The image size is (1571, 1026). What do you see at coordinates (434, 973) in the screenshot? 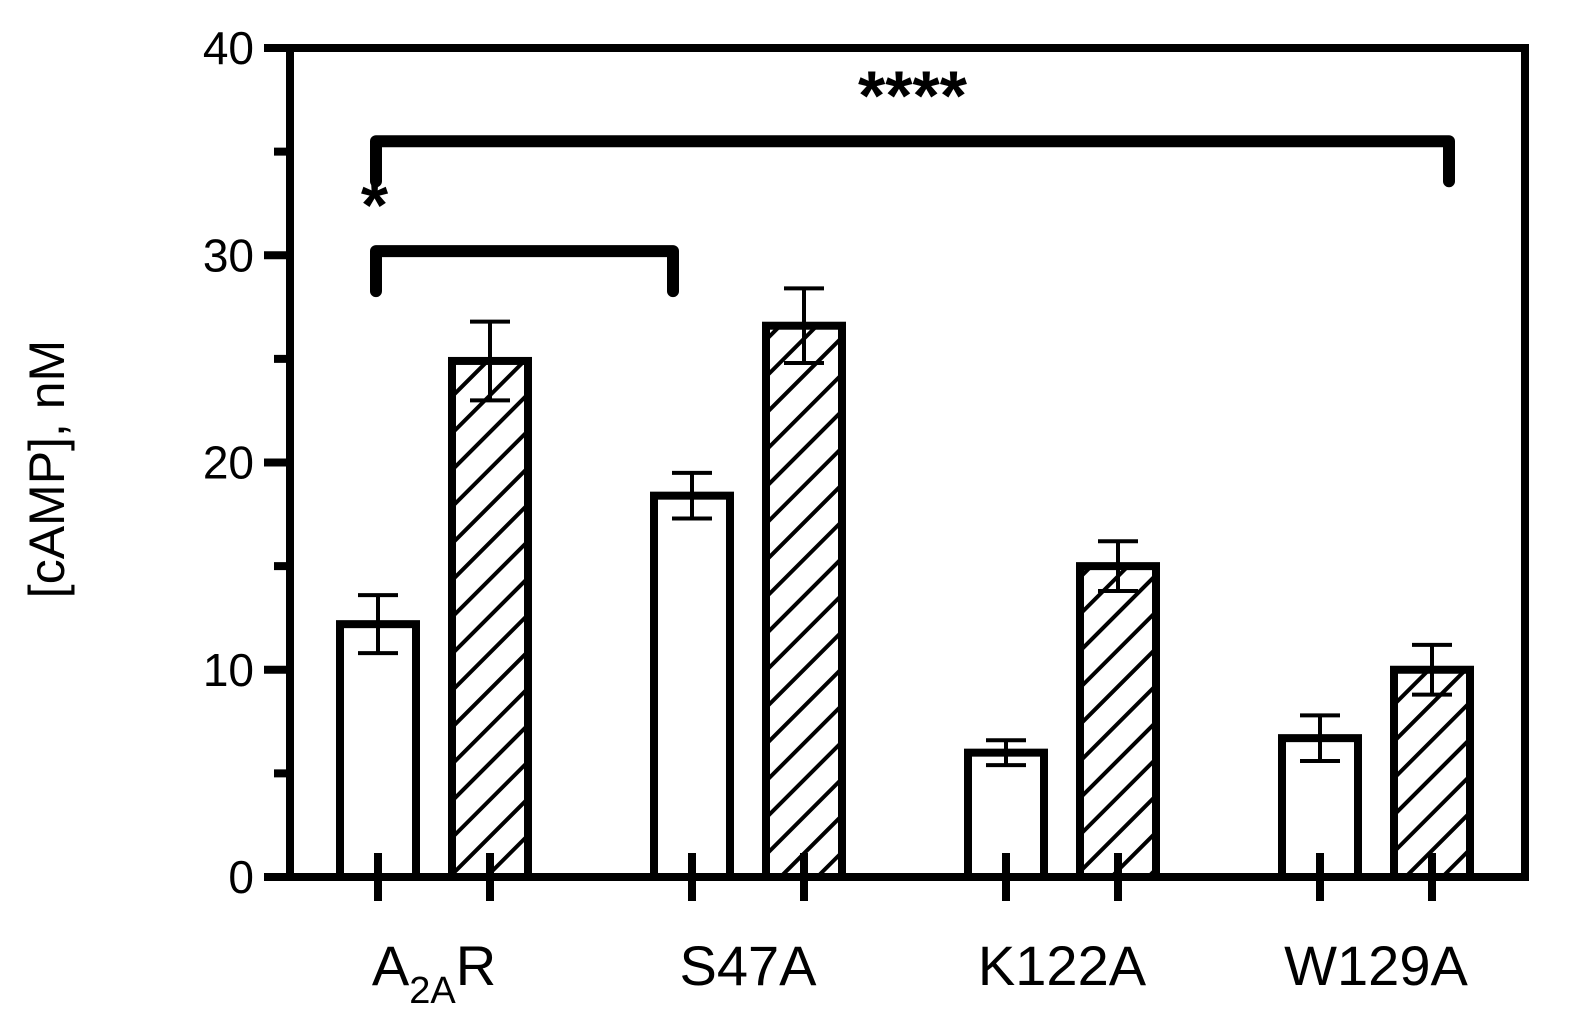
I see `x-category-label: A2AR` at bounding box center [434, 973].